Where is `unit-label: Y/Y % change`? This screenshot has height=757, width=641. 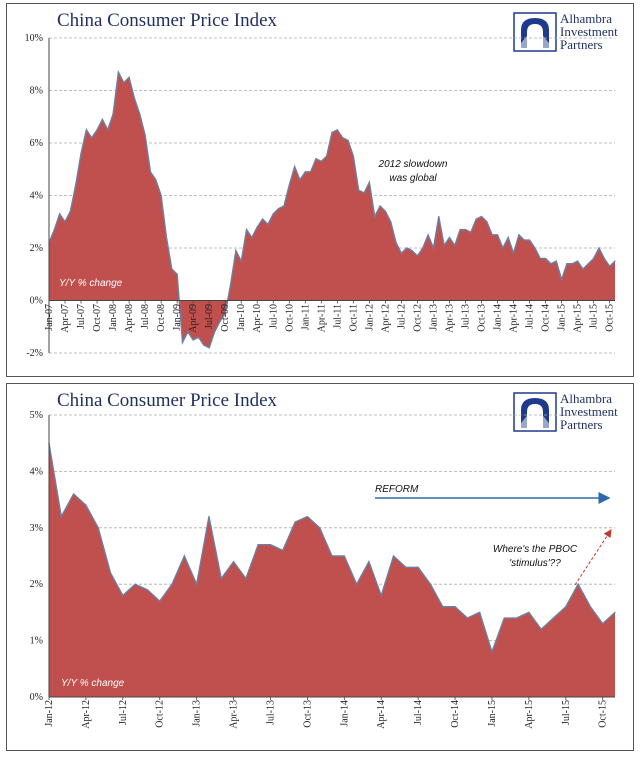
unit-label: Y/Y % change is located at coordinates (91, 283).